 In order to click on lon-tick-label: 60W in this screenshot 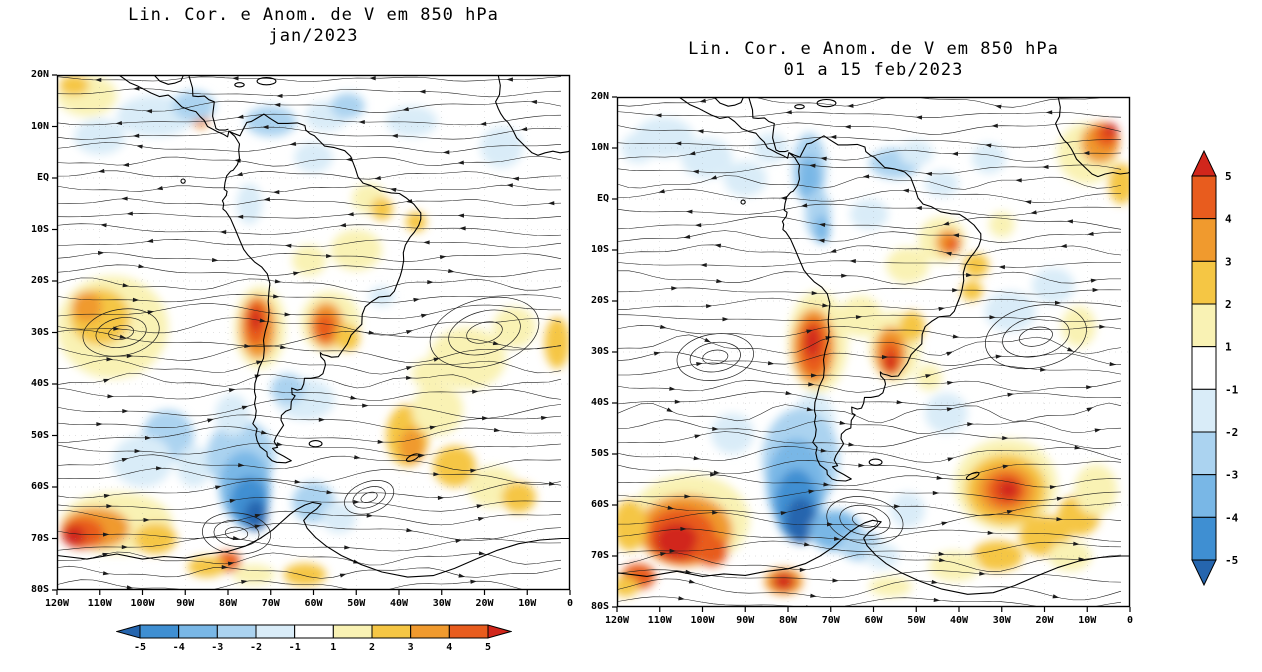, I will do `click(873, 620)`.